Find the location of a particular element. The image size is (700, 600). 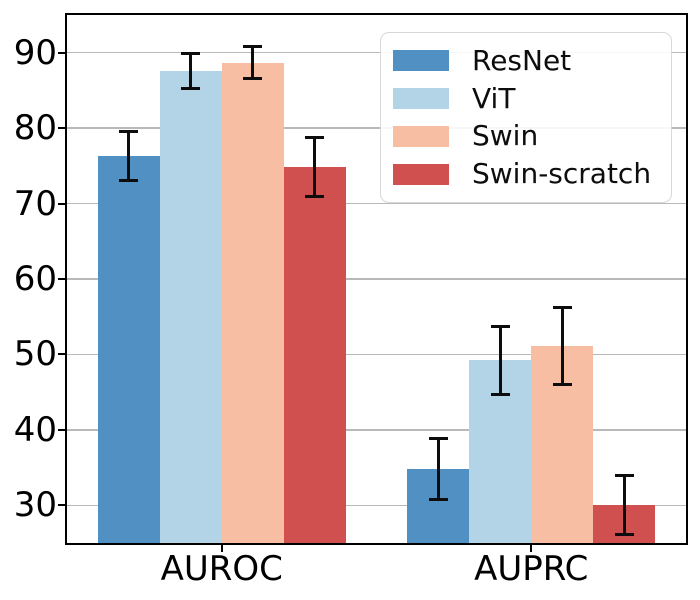

y-tick-label-50: 50 is located at coordinates (35, 354).